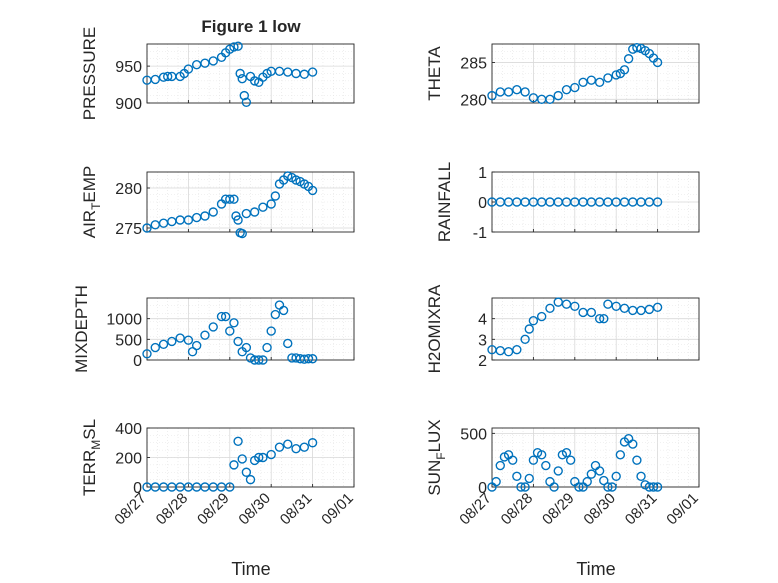 This screenshot has height=583, width=778. What do you see at coordinates (473, 100) in the screenshot?
I see `y-tick-label: 280` at bounding box center [473, 100].